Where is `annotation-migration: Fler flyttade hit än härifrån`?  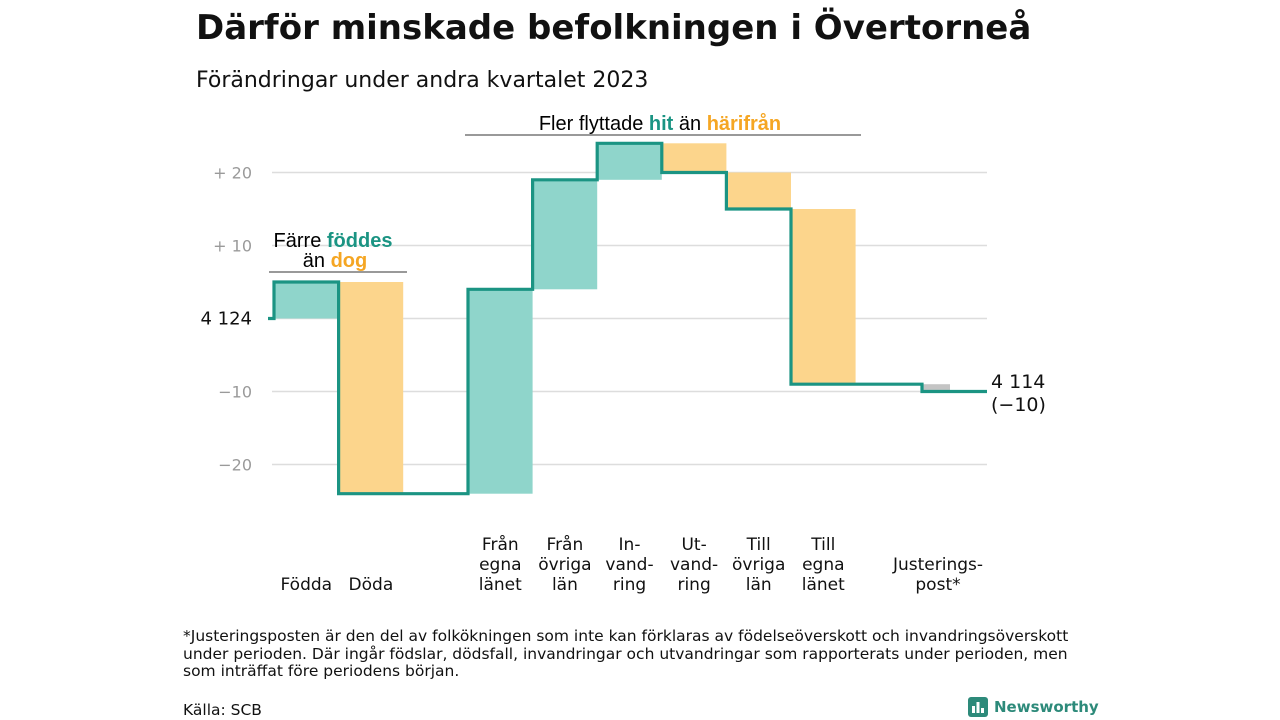 annotation-migration: Fler flyttade hit än härifrån is located at coordinates (660, 123).